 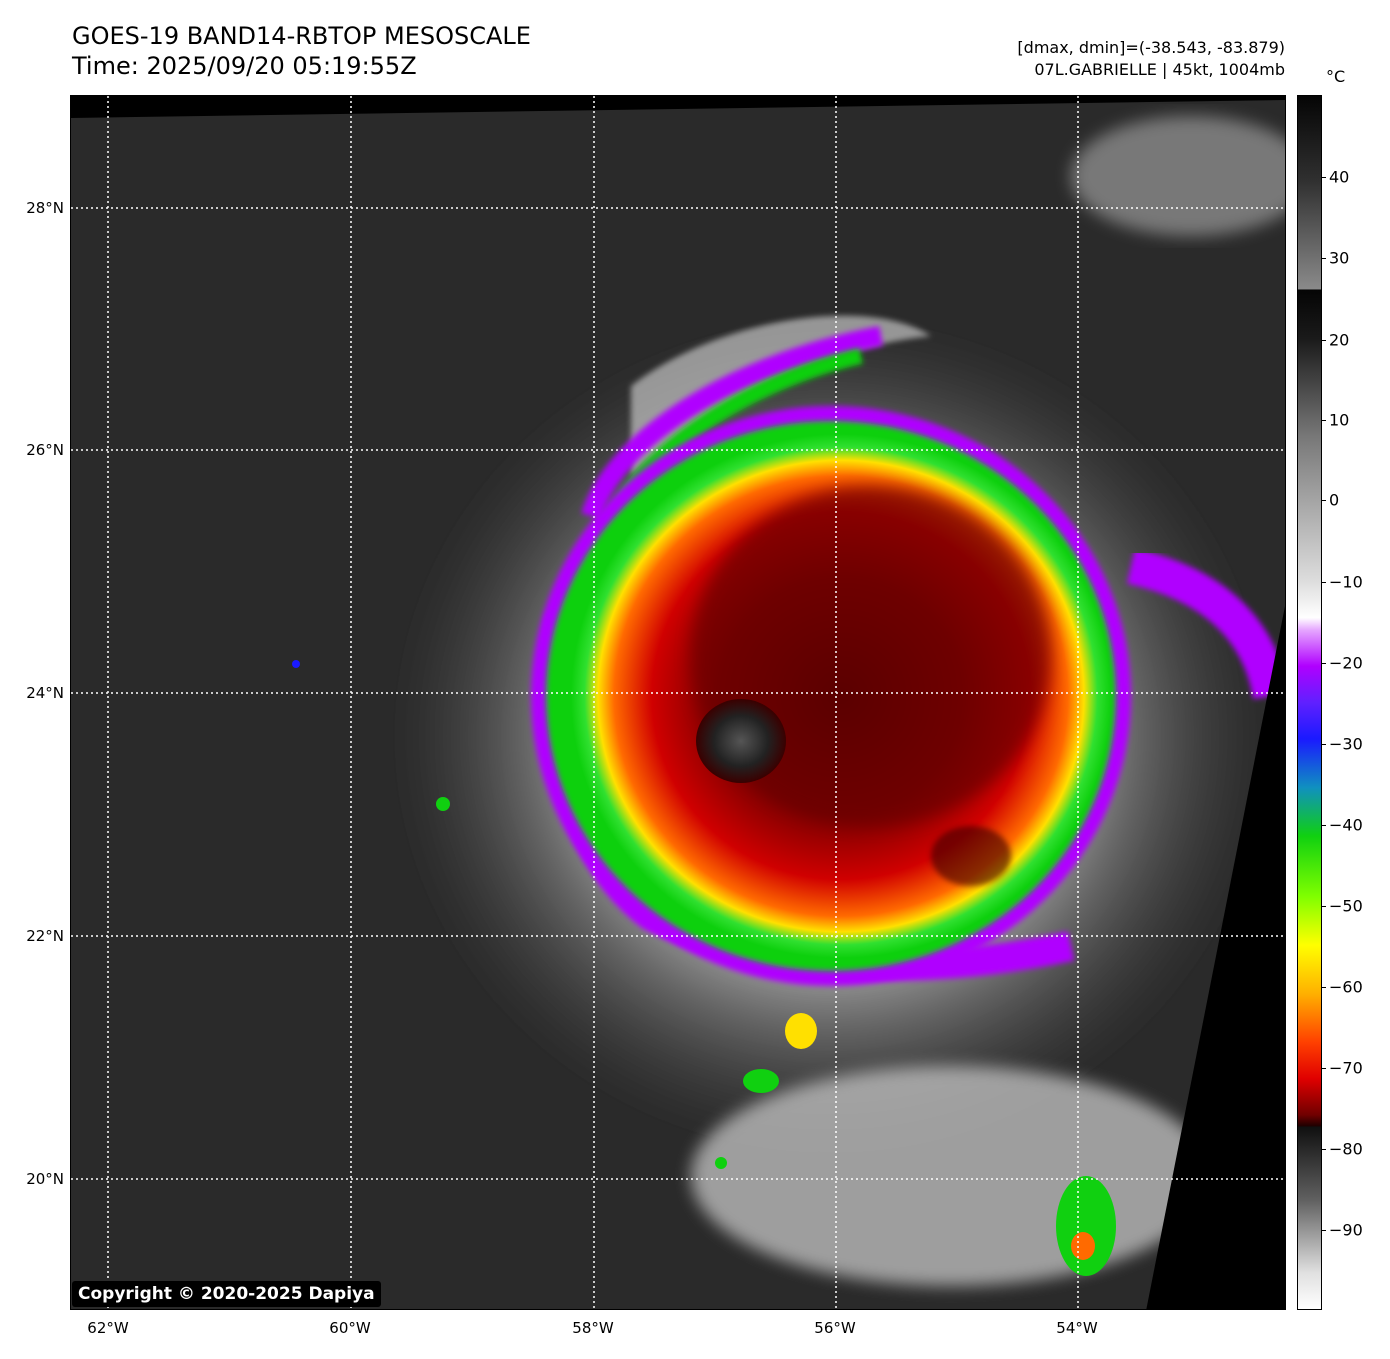 What do you see at coordinates (835, 1328) in the screenshot?
I see `lon-label-56w: 56°W` at bounding box center [835, 1328].